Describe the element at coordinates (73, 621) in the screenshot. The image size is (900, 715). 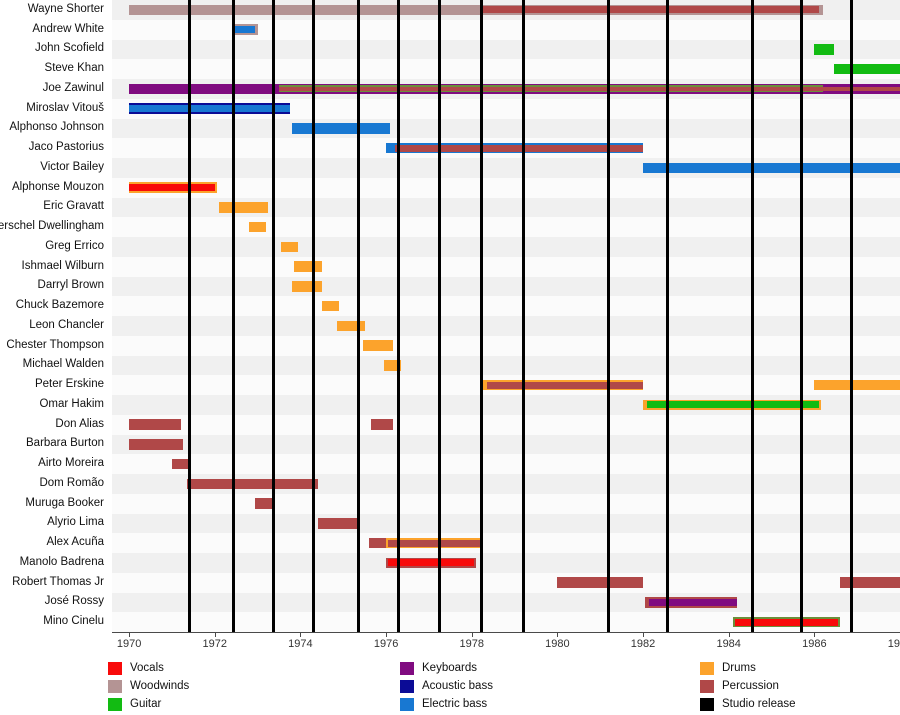
I see `member-label: Mino Cinelu` at that location.